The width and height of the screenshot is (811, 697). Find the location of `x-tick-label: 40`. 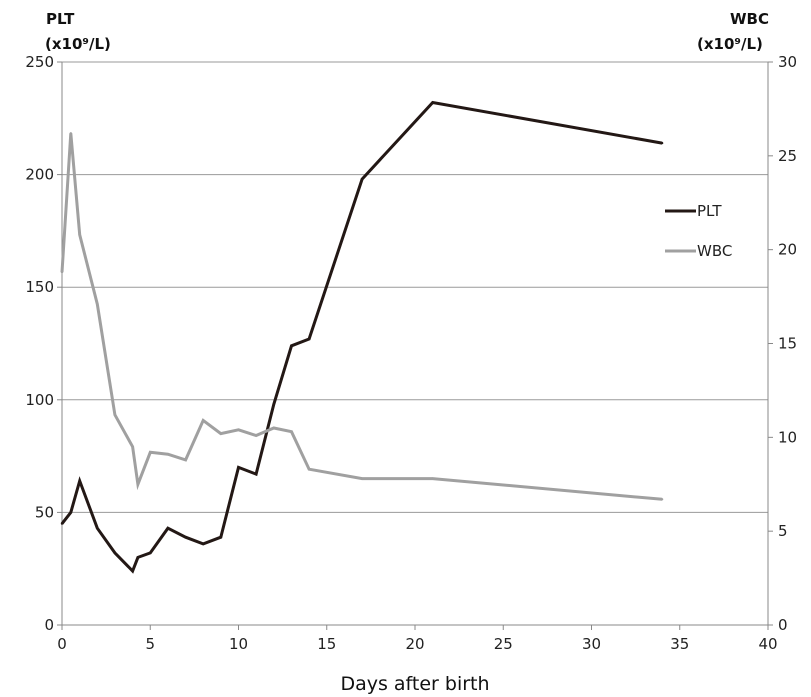

x-tick-label: 40 is located at coordinates (767, 644).